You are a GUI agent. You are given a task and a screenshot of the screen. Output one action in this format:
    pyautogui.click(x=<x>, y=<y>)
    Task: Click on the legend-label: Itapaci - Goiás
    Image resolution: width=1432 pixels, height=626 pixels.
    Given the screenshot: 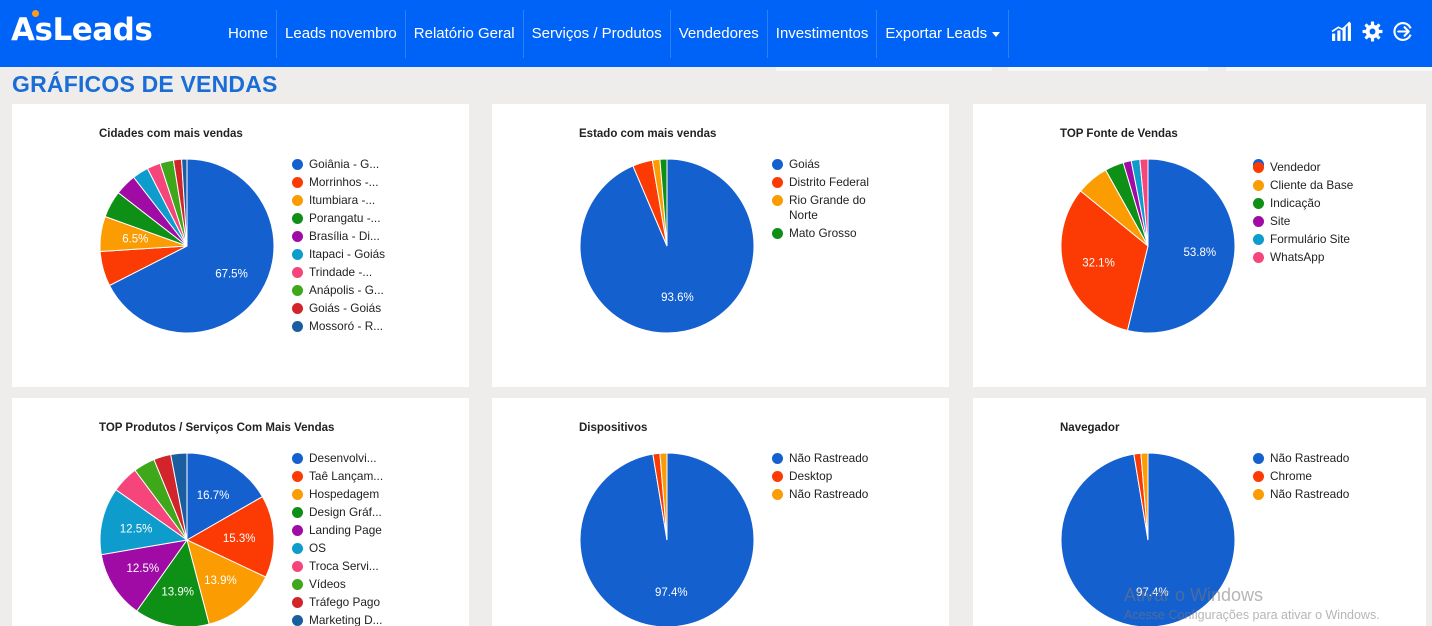 What is the action you would take?
    pyautogui.click(x=347, y=254)
    